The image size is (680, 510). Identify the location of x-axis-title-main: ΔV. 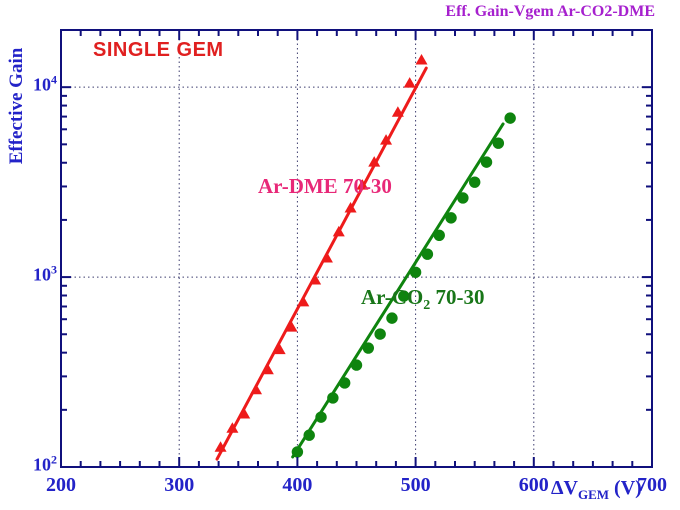
(564, 488).